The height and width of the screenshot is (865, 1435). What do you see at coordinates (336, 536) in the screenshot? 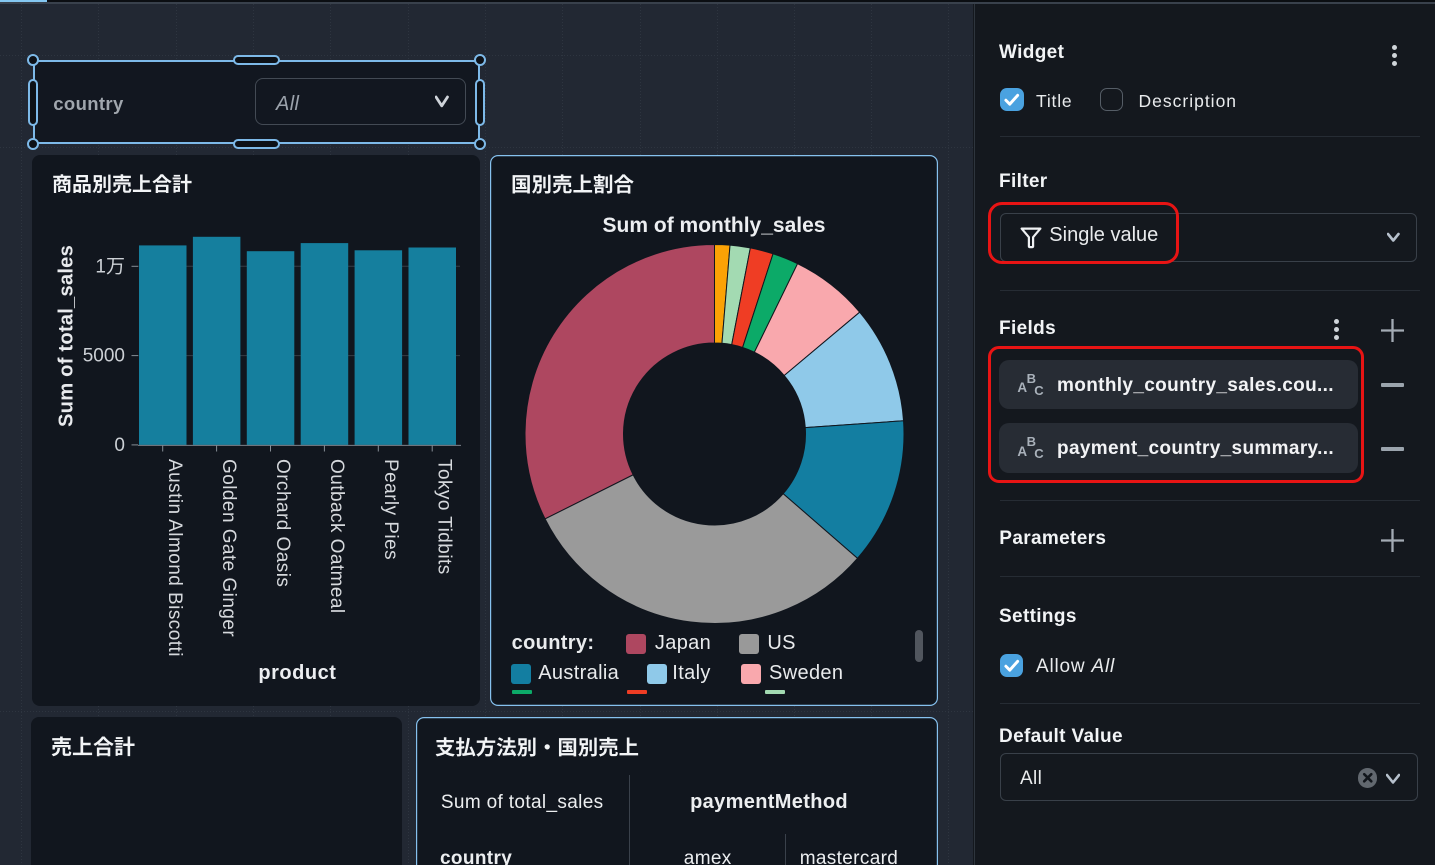
I see `svg-text: Outback Oatmeal` at bounding box center [336, 536].